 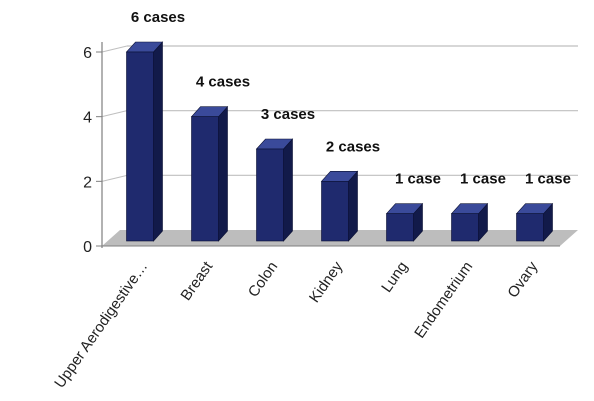 I want to click on data-label: 4 cases, so click(x=223, y=82).